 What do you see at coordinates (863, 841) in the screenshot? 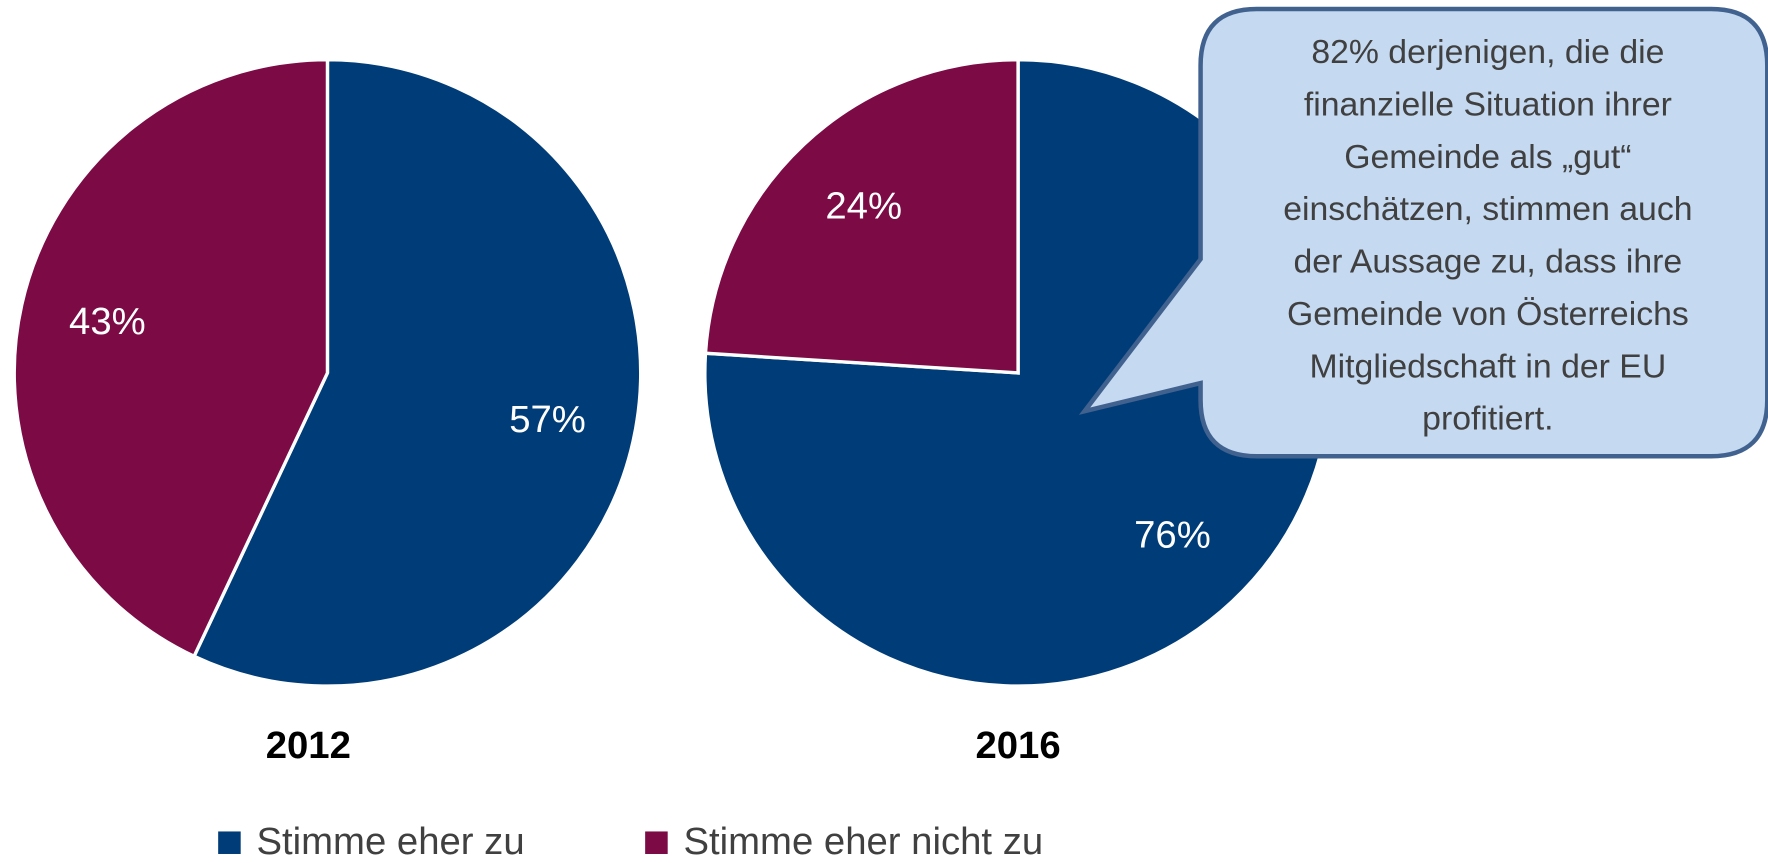
I see `legend-label: Stimme eher nicht zu` at bounding box center [863, 841].